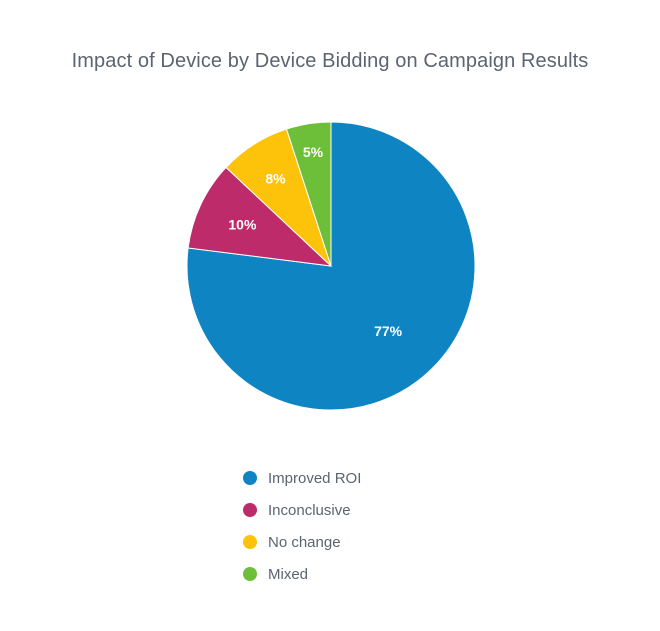 The width and height of the screenshot is (660, 631). What do you see at coordinates (288, 574) in the screenshot?
I see `legend-label: Mixed` at bounding box center [288, 574].